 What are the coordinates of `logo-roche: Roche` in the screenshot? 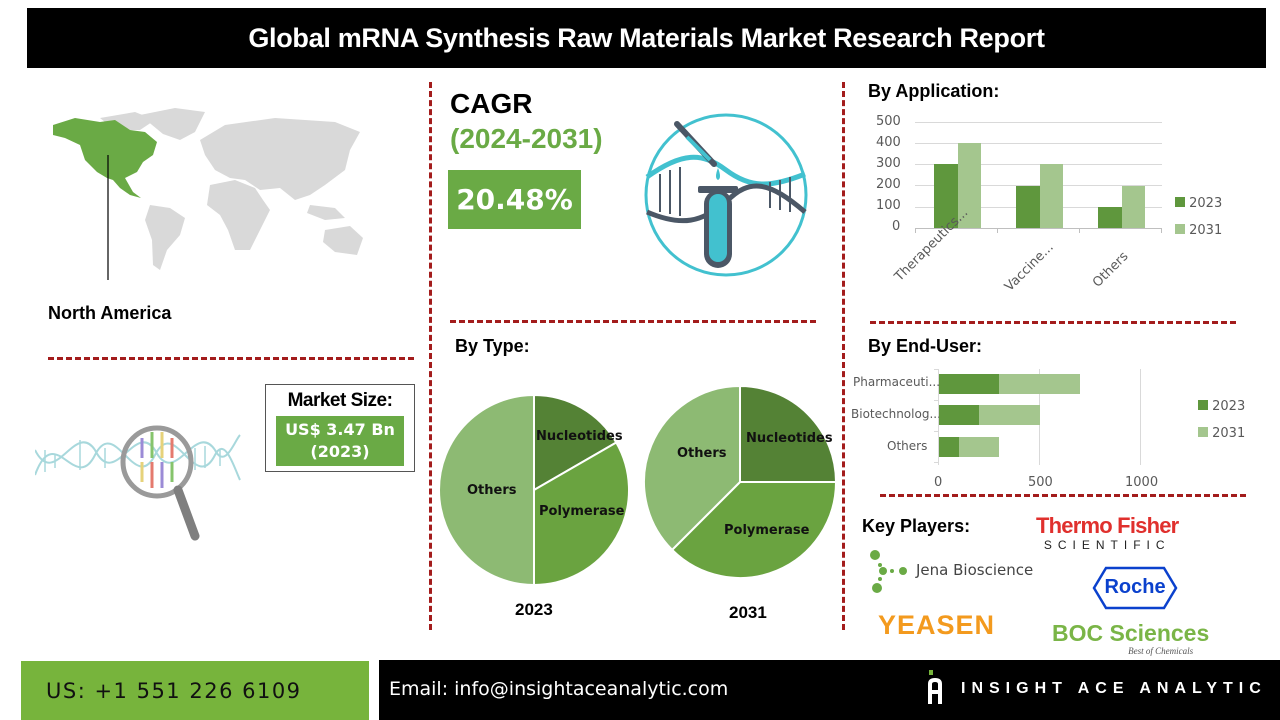 It's located at (1135, 588).